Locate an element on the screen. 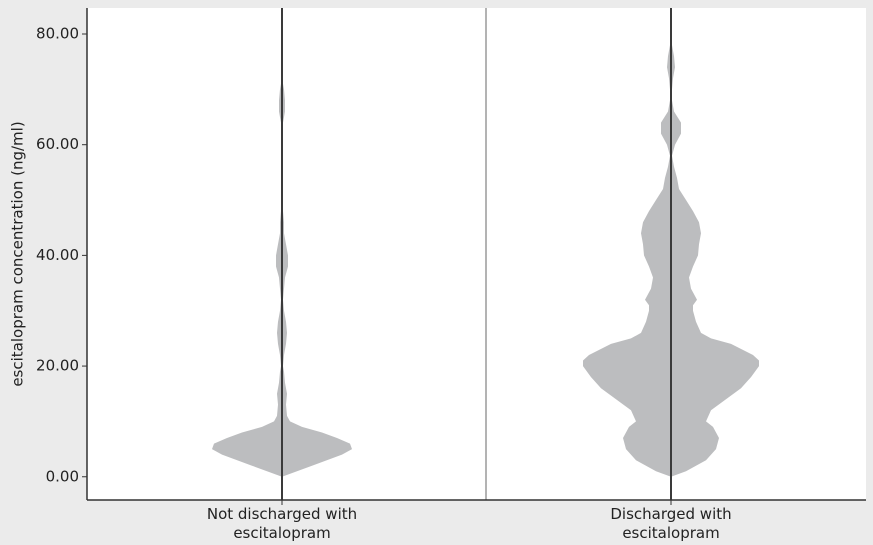 Image resolution: width=873 pixels, height=545 pixels. y-tick-label: 80.00 is located at coordinates (57, 34).